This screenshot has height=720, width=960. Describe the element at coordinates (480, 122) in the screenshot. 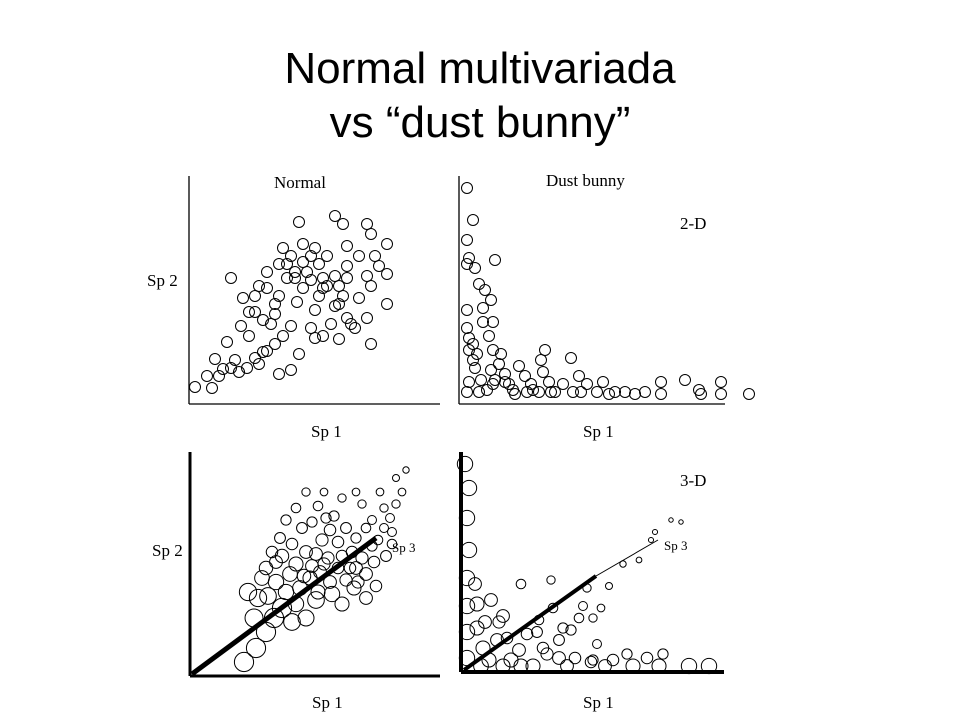

I see `slide-title-line-2: vs “dust bunny”` at that location.